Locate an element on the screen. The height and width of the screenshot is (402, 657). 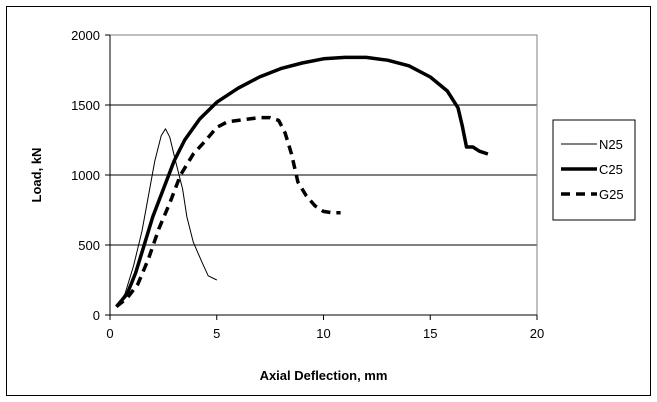
y-axis-title: Load, kN is located at coordinates (36, 175).